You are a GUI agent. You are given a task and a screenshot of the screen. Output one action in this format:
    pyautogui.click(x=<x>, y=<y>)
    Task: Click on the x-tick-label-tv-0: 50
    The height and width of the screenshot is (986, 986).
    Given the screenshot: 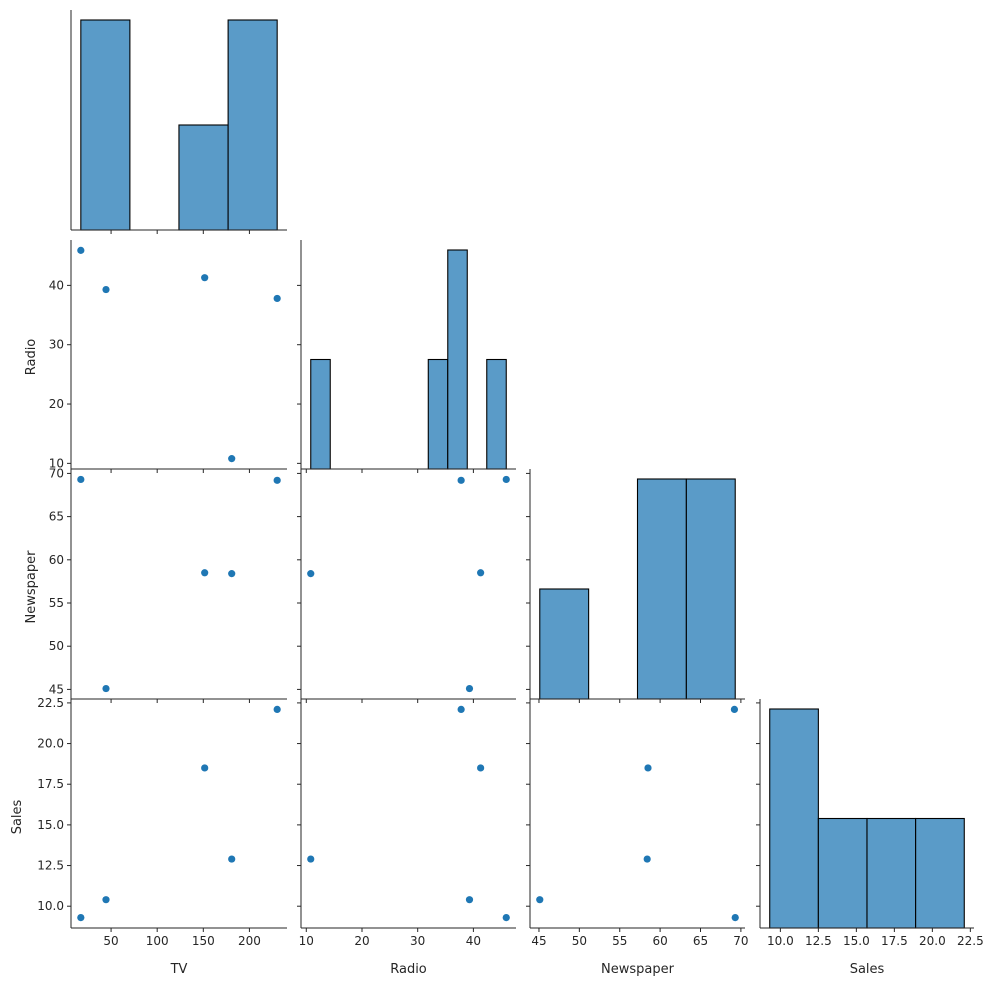 What is the action you would take?
    pyautogui.click(x=110, y=941)
    